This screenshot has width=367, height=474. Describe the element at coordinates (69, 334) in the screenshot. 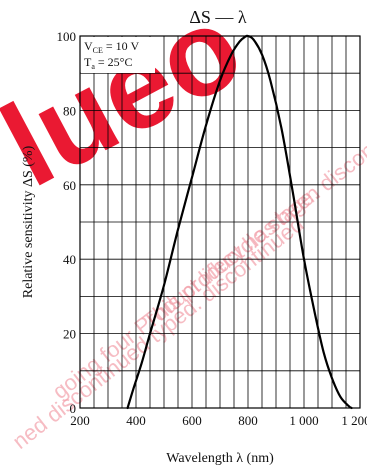

I see `y-tick-label: 20` at that location.